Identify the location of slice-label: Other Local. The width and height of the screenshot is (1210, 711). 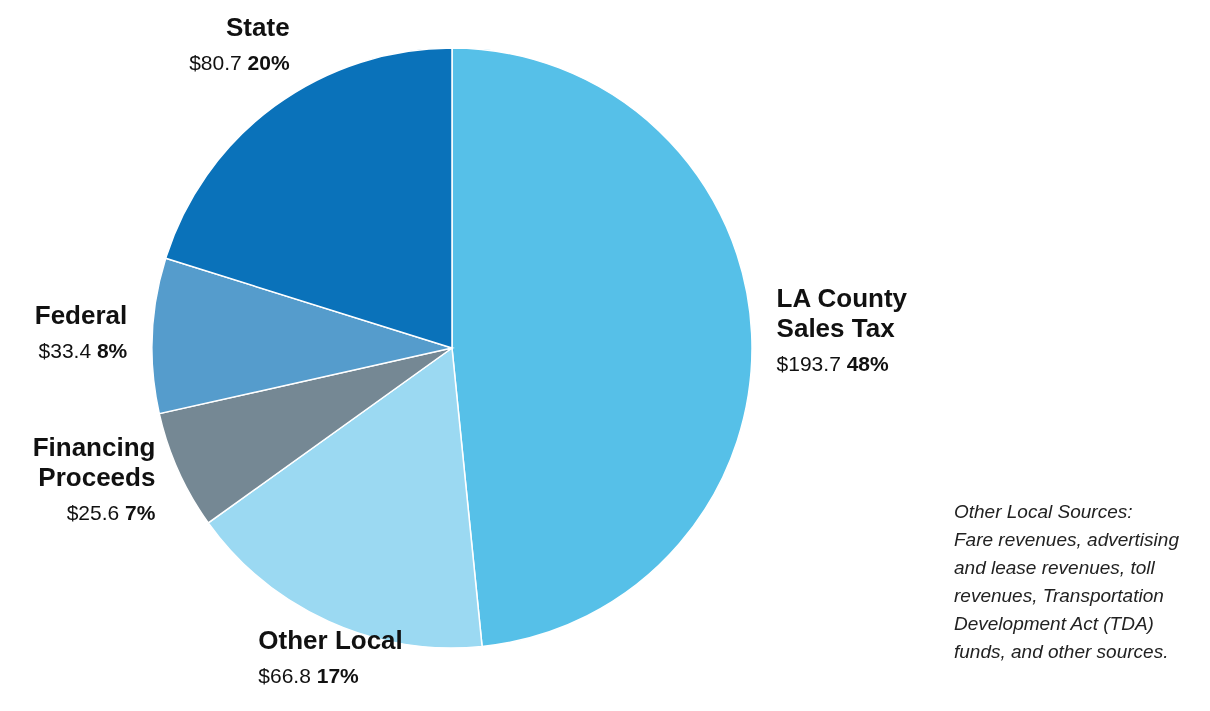
(330, 640).